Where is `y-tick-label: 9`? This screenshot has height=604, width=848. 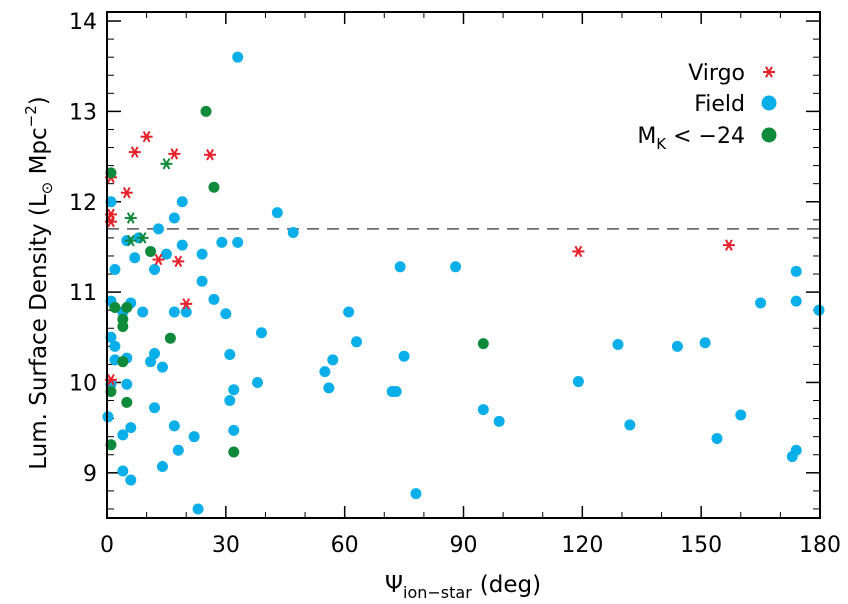
y-tick-label: 9 is located at coordinates (90, 474).